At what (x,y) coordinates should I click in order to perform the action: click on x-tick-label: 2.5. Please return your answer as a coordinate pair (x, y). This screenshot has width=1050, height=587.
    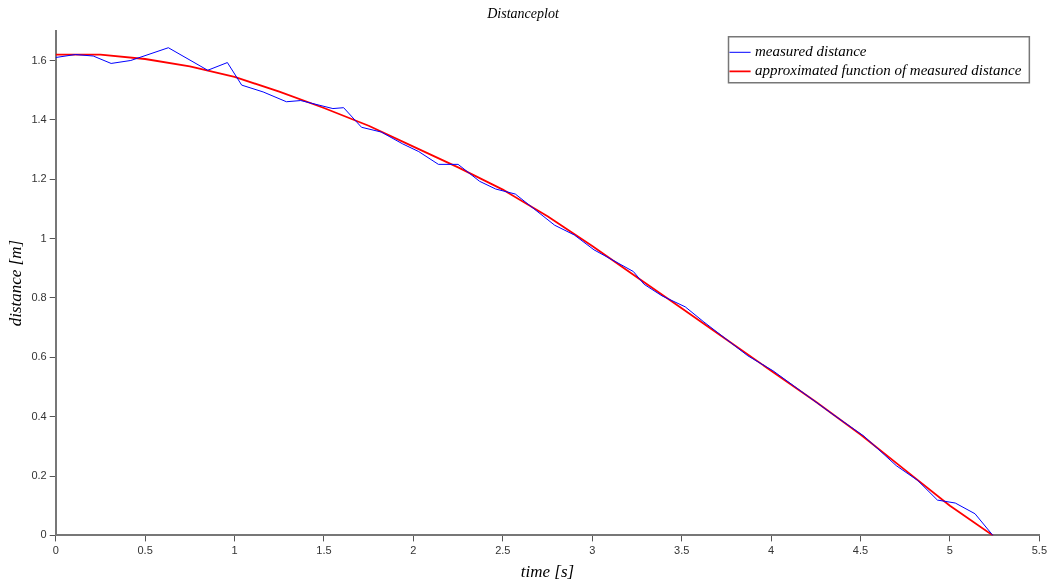
    Looking at the image, I should click on (503, 550).